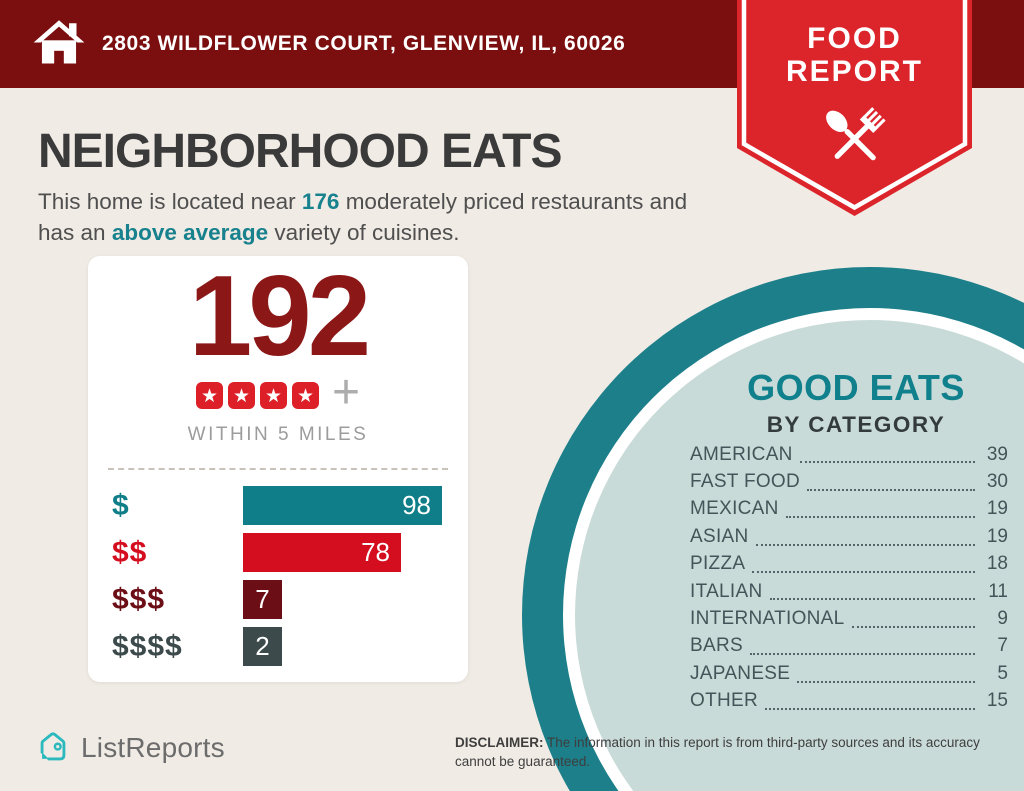  Describe the element at coordinates (997, 564) in the screenshot. I see `category-value: 18` at that location.